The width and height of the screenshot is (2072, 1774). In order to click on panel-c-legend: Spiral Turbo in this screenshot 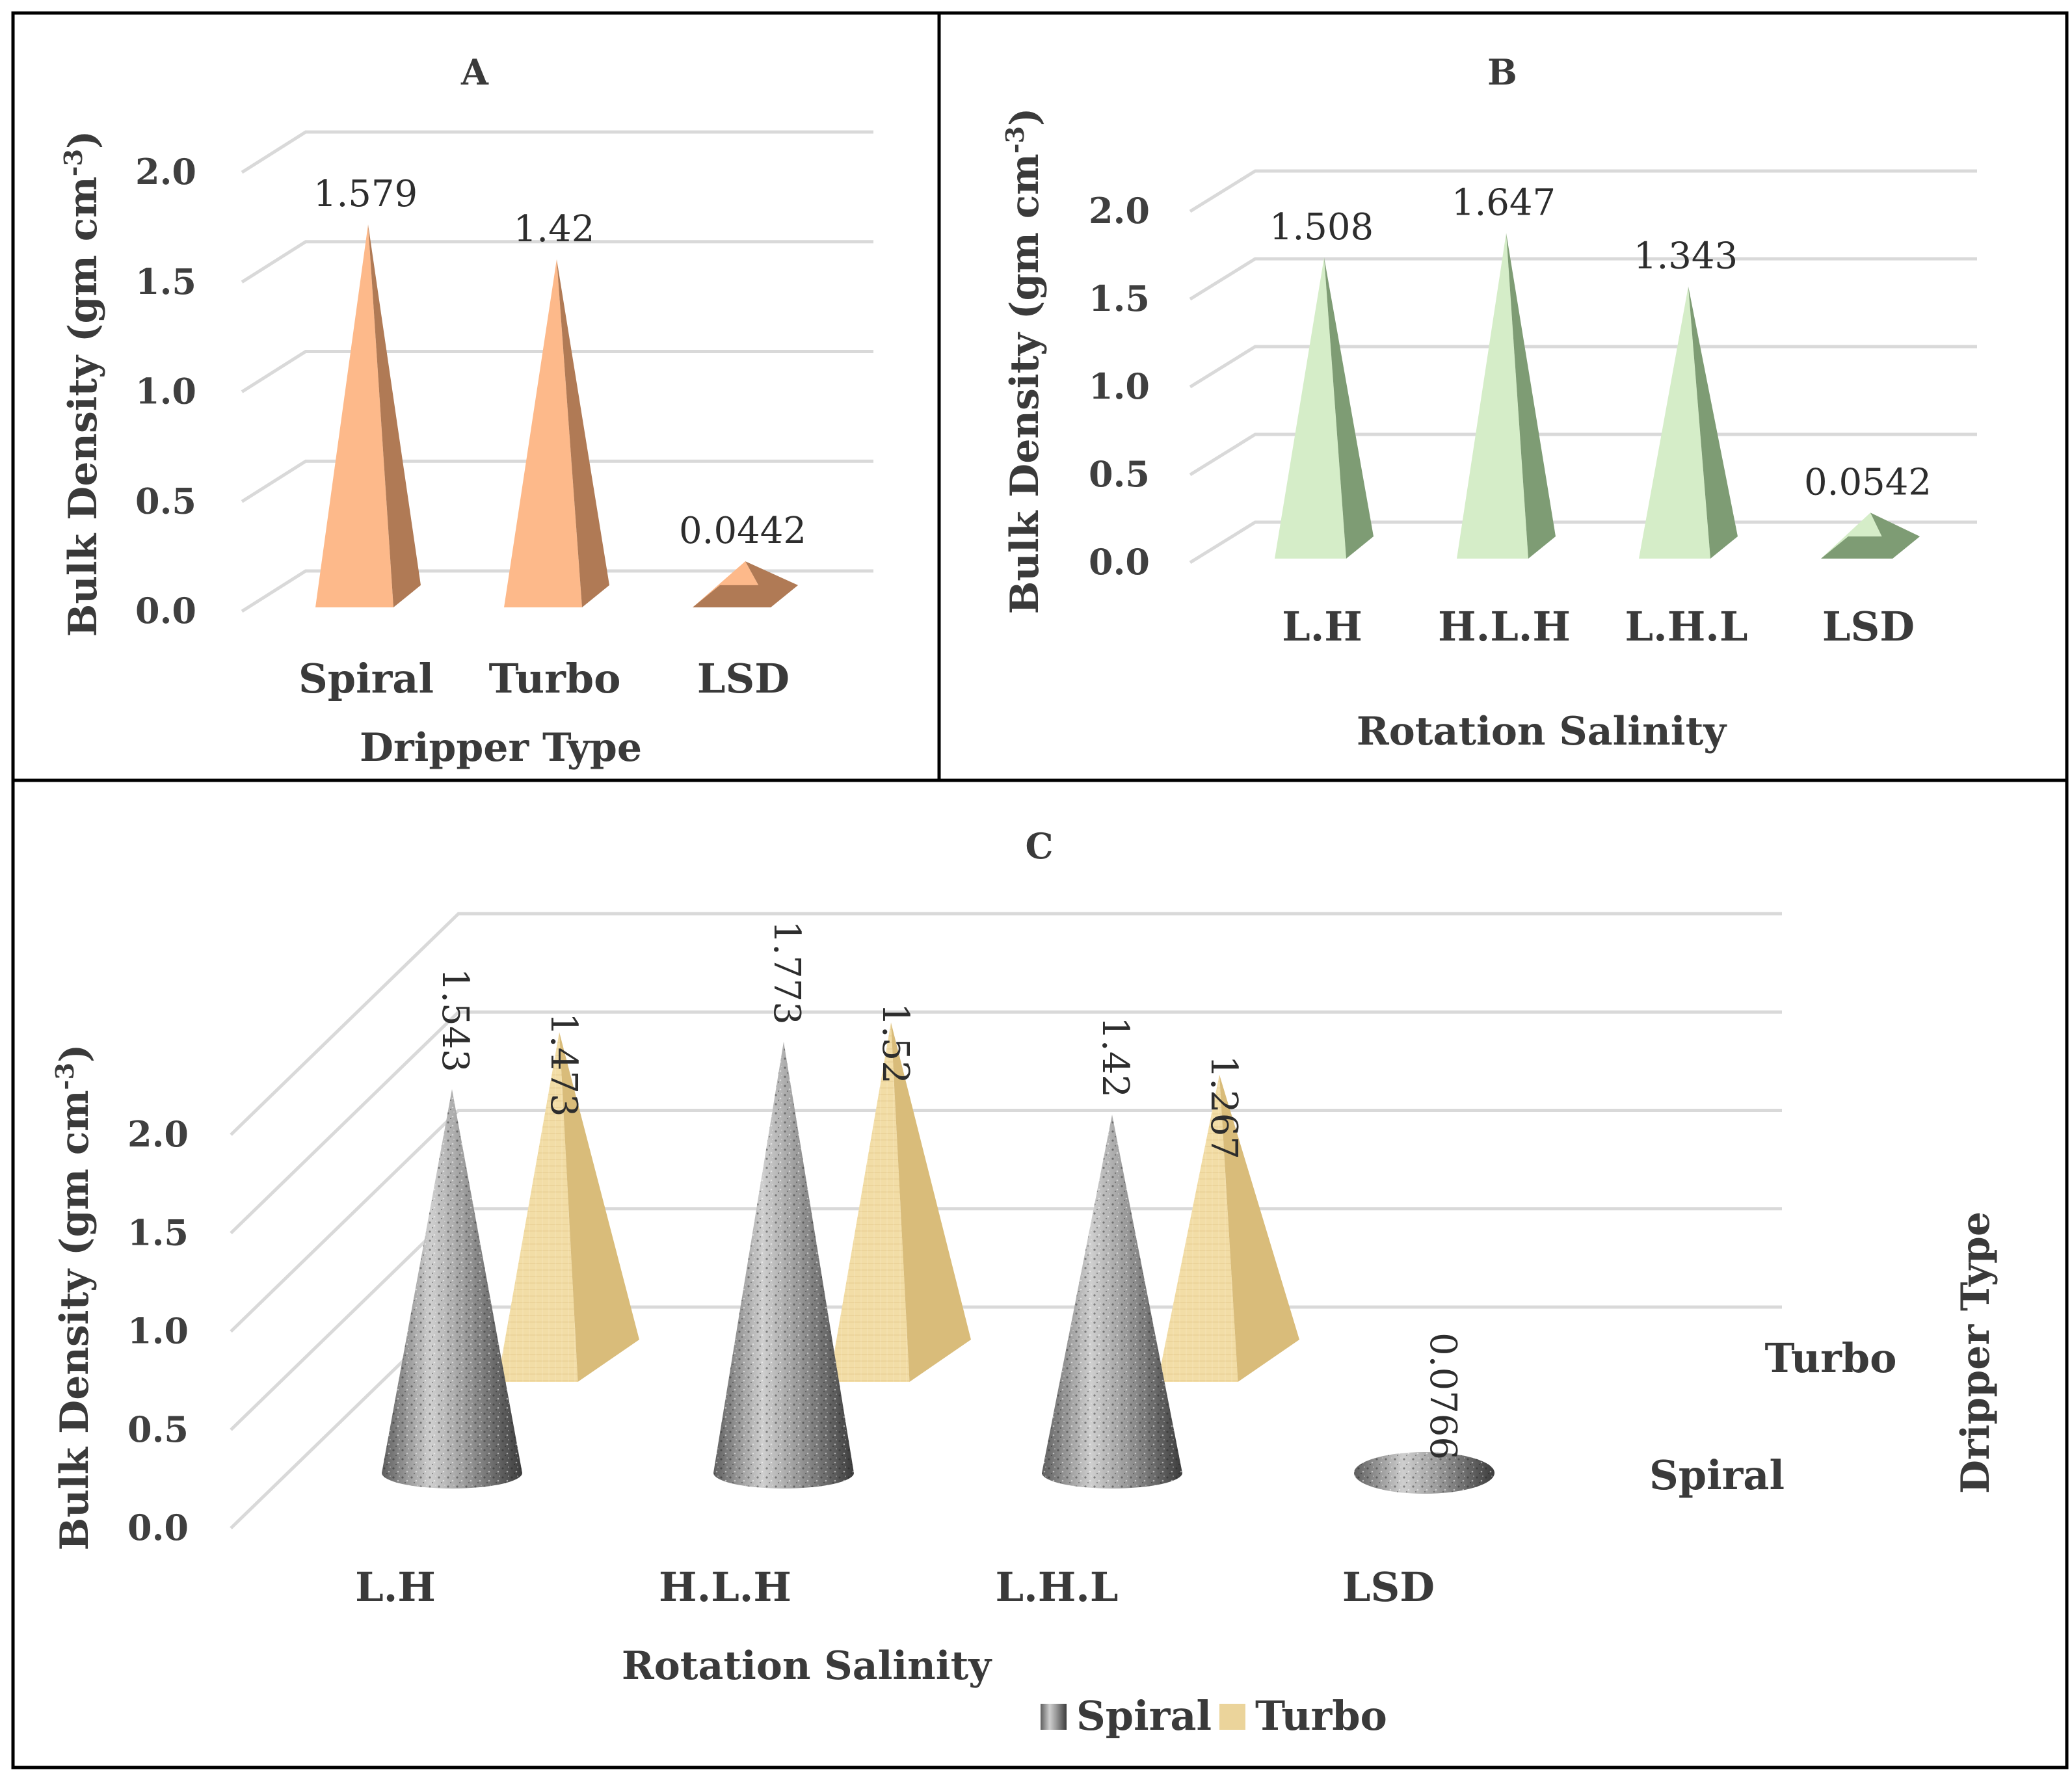, I will do `click(1214, 1716)`.